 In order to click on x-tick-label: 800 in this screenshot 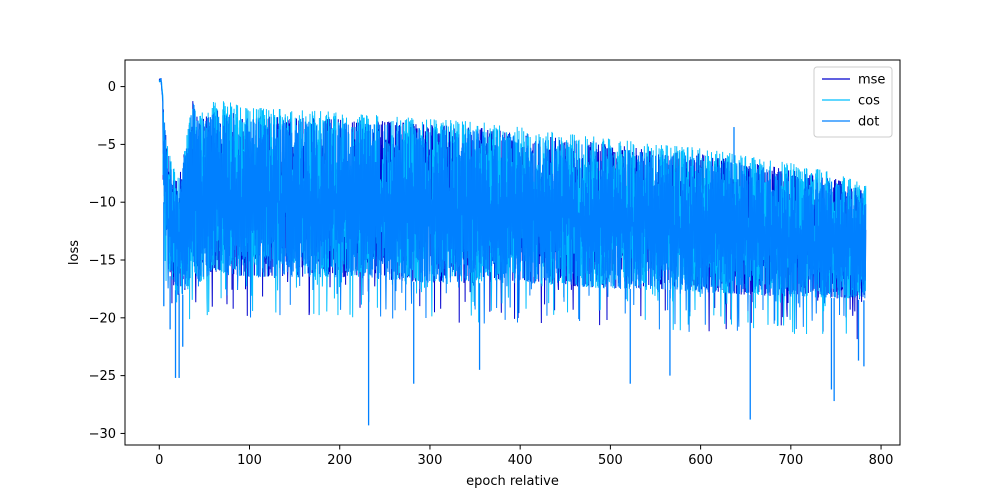, I will do `click(881, 460)`.